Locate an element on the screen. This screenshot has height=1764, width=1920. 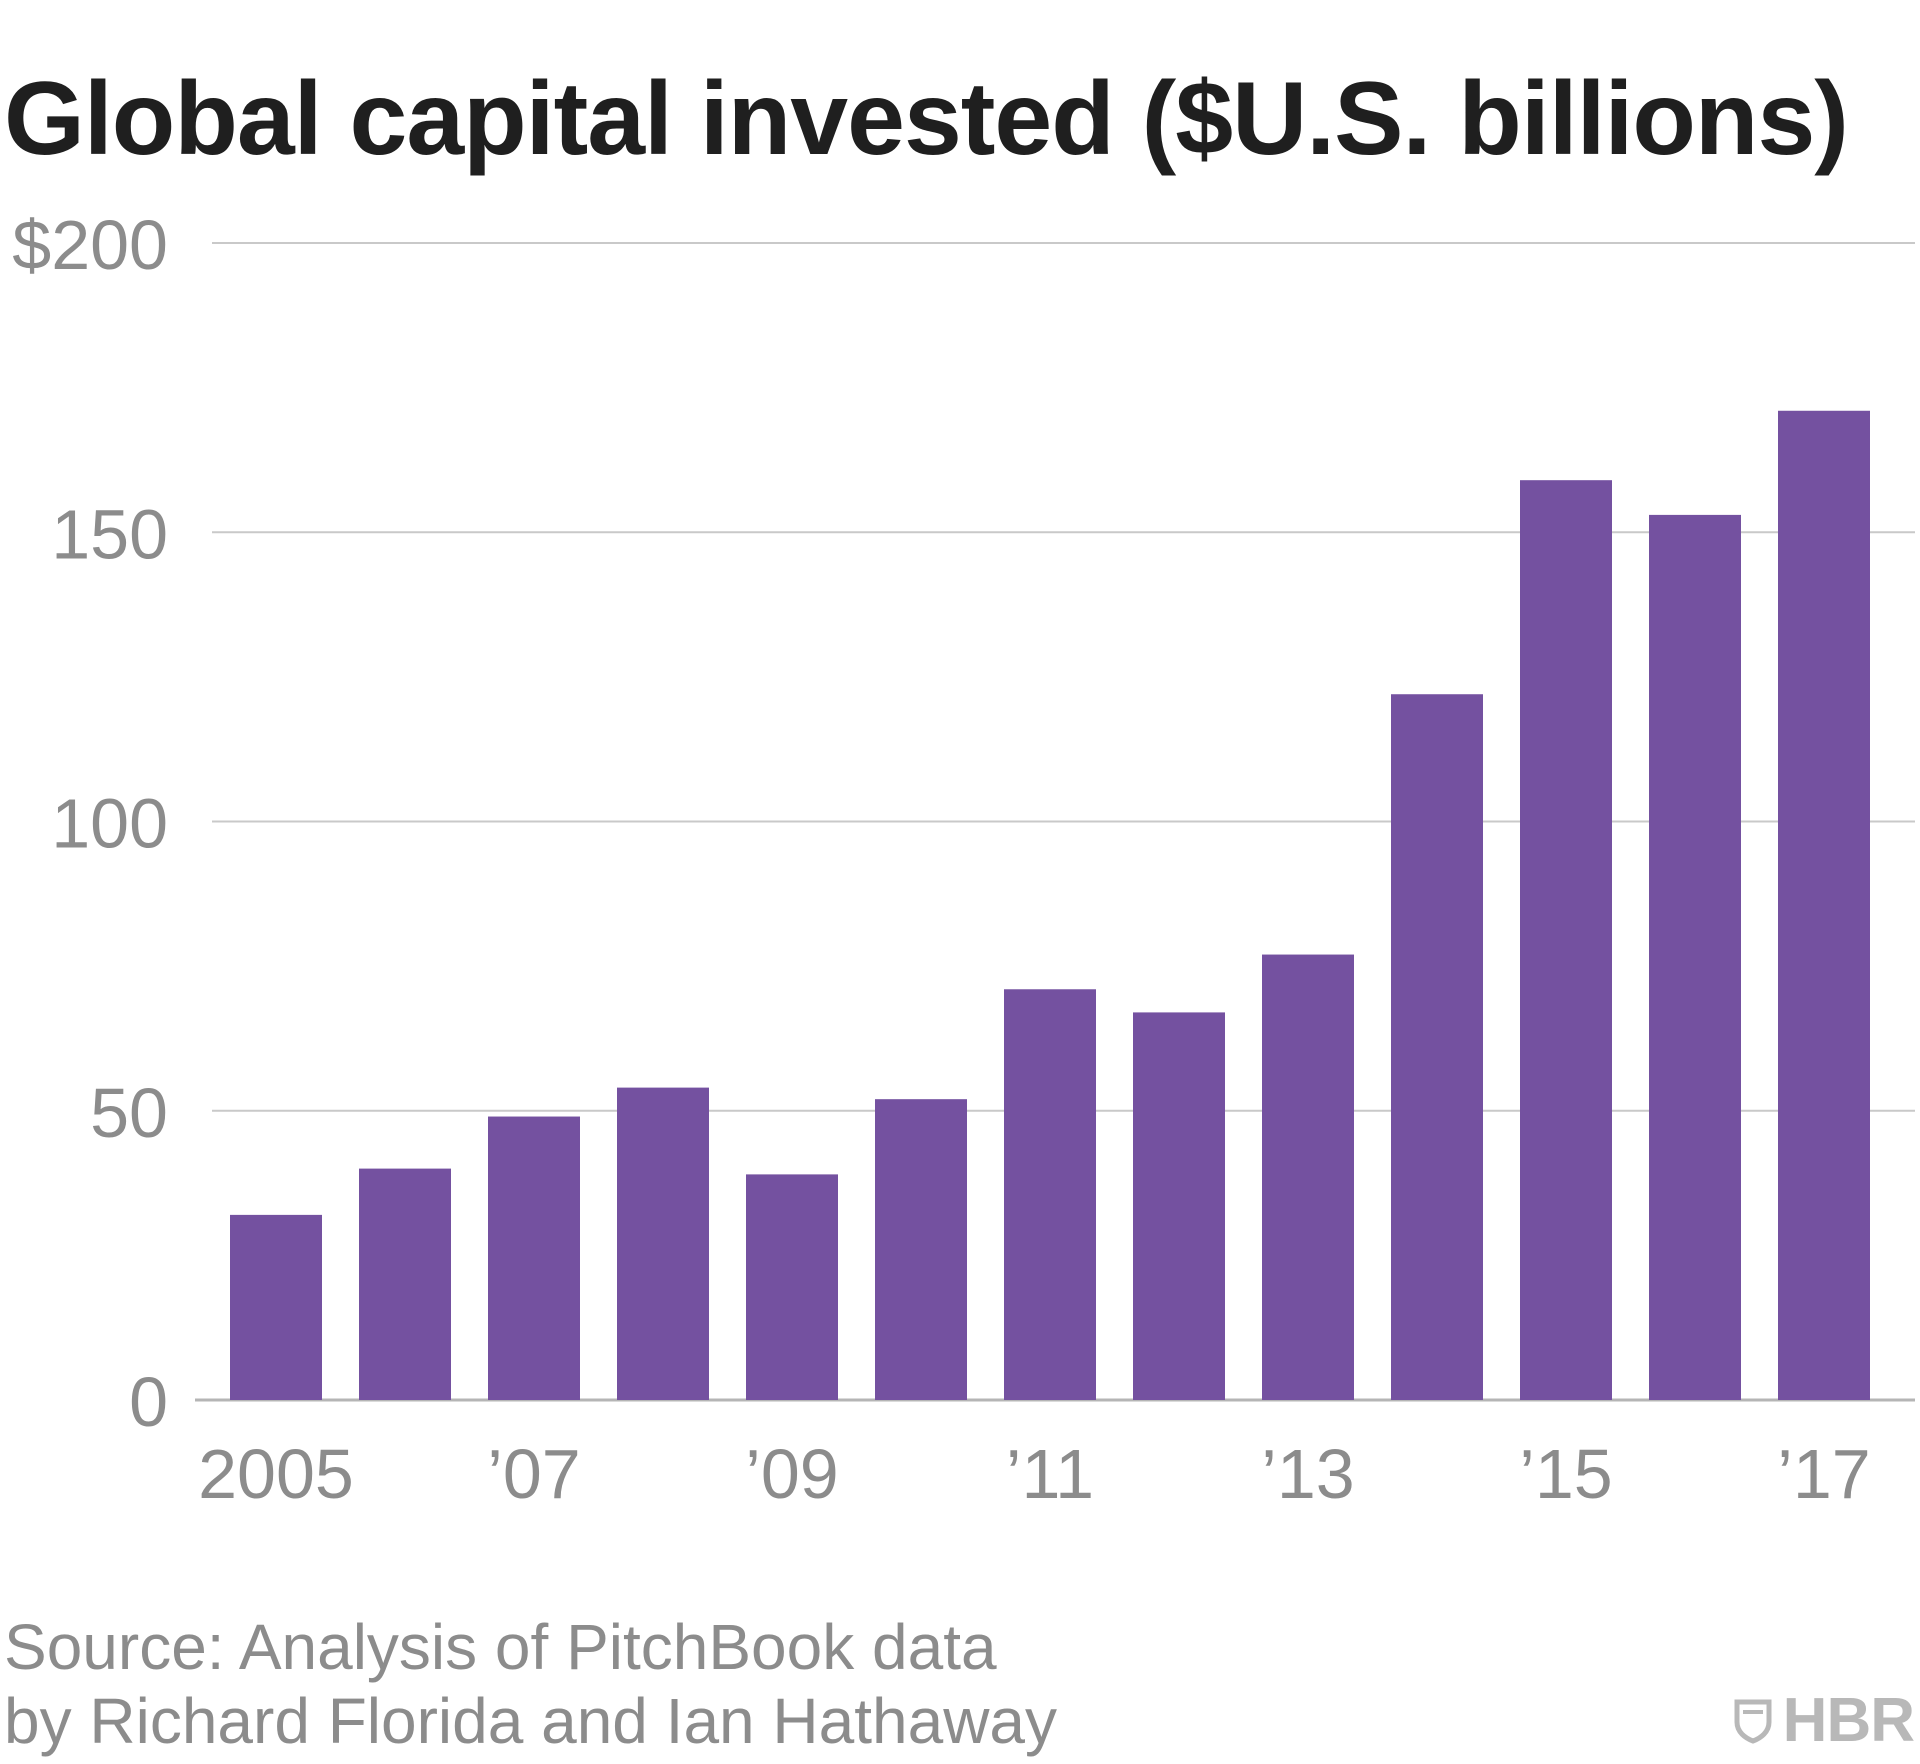
bar-2017 is located at coordinates (1824, 905).